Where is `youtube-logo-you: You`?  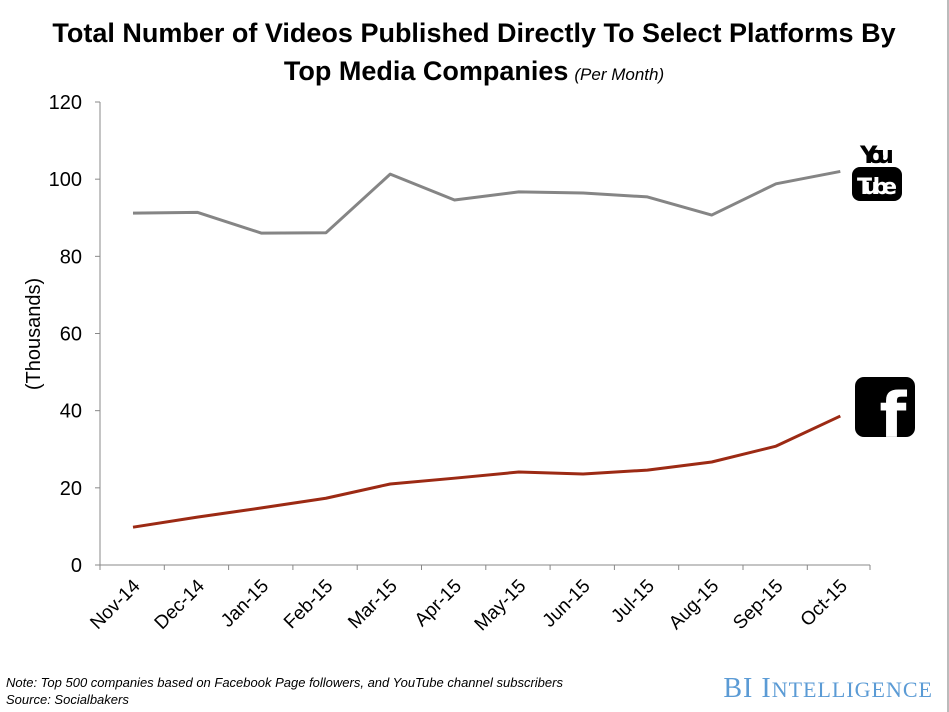 youtube-logo-you: You is located at coordinates (876, 155).